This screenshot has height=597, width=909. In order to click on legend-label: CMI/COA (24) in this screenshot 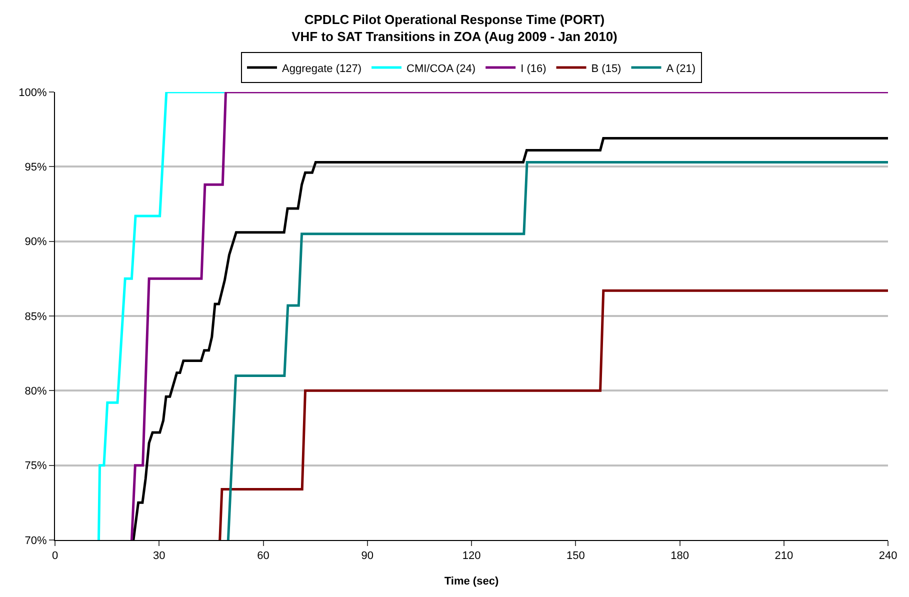, I will do `click(441, 68)`.